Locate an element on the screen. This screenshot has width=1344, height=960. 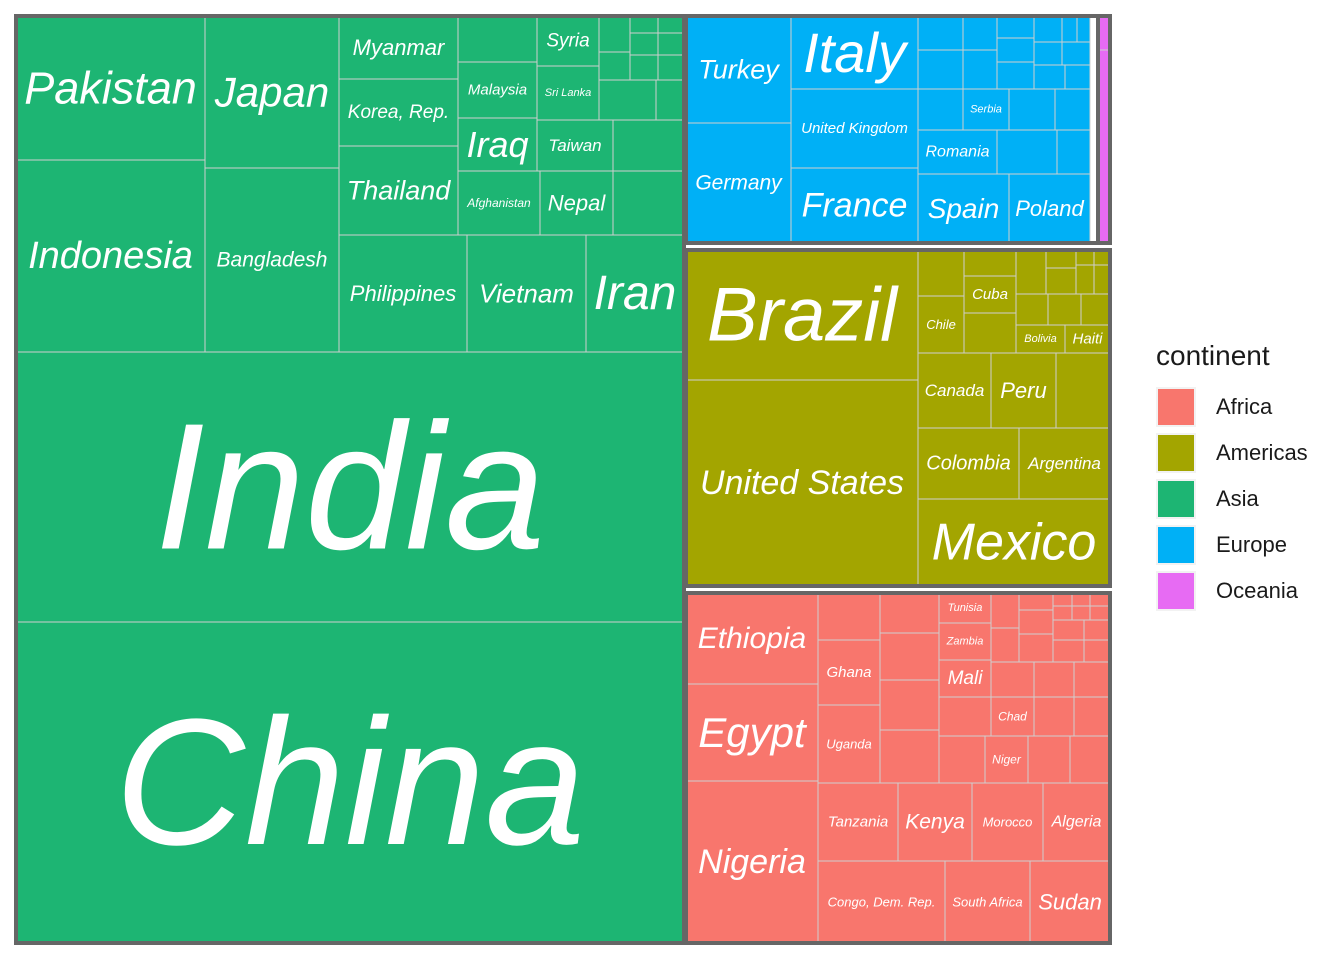
label-indonesia: Indonesia is located at coordinates (110, 256).